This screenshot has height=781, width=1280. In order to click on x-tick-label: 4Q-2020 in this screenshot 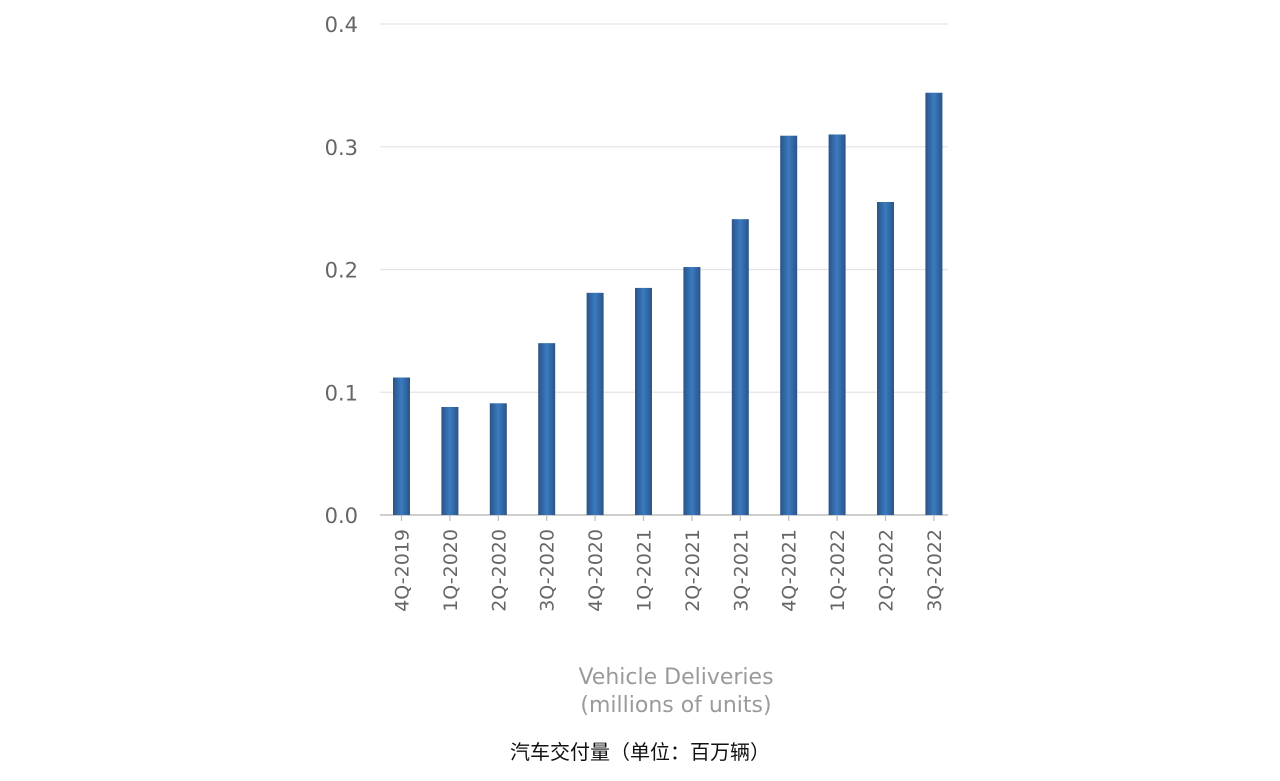, I will do `click(596, 570)`.